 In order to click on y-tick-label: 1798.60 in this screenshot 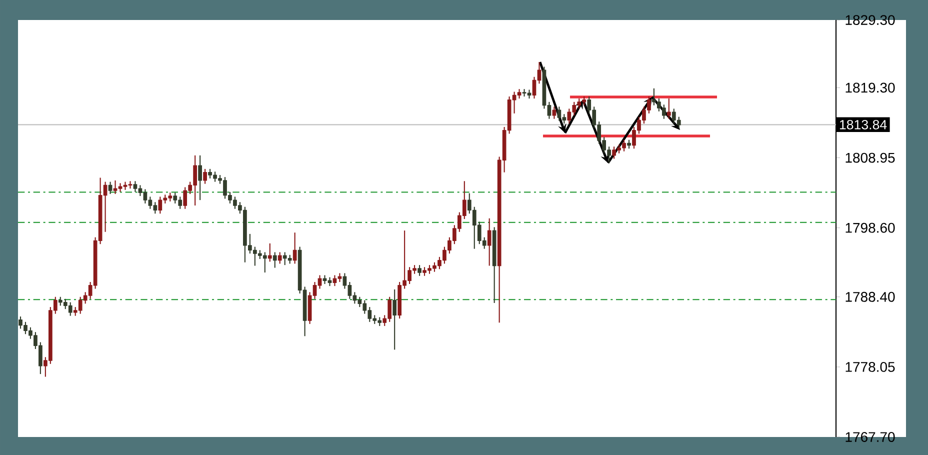, I will do `click(870, 227)`.